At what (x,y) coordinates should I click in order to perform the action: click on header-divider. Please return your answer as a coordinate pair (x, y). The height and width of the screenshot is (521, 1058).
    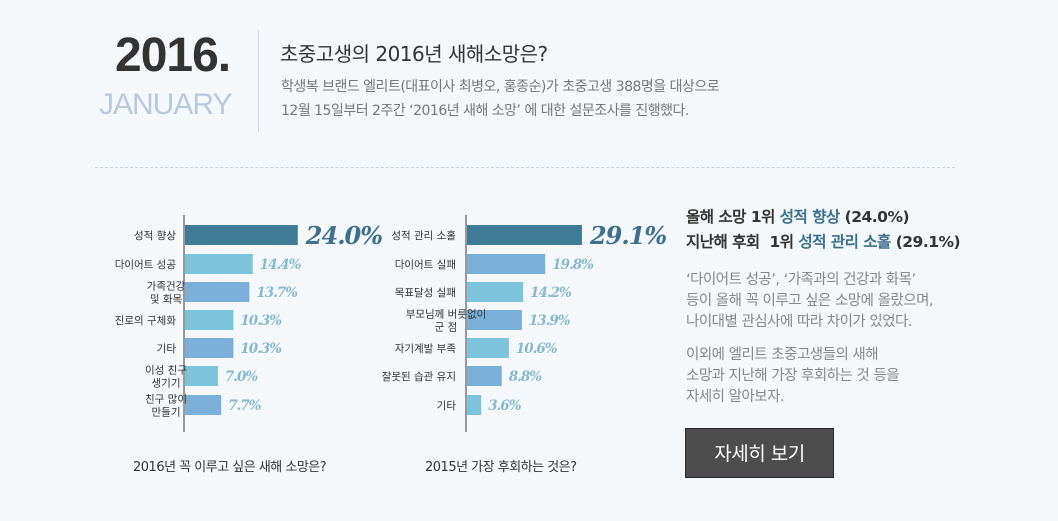
    Looking at the image, I should click on (258, 81).